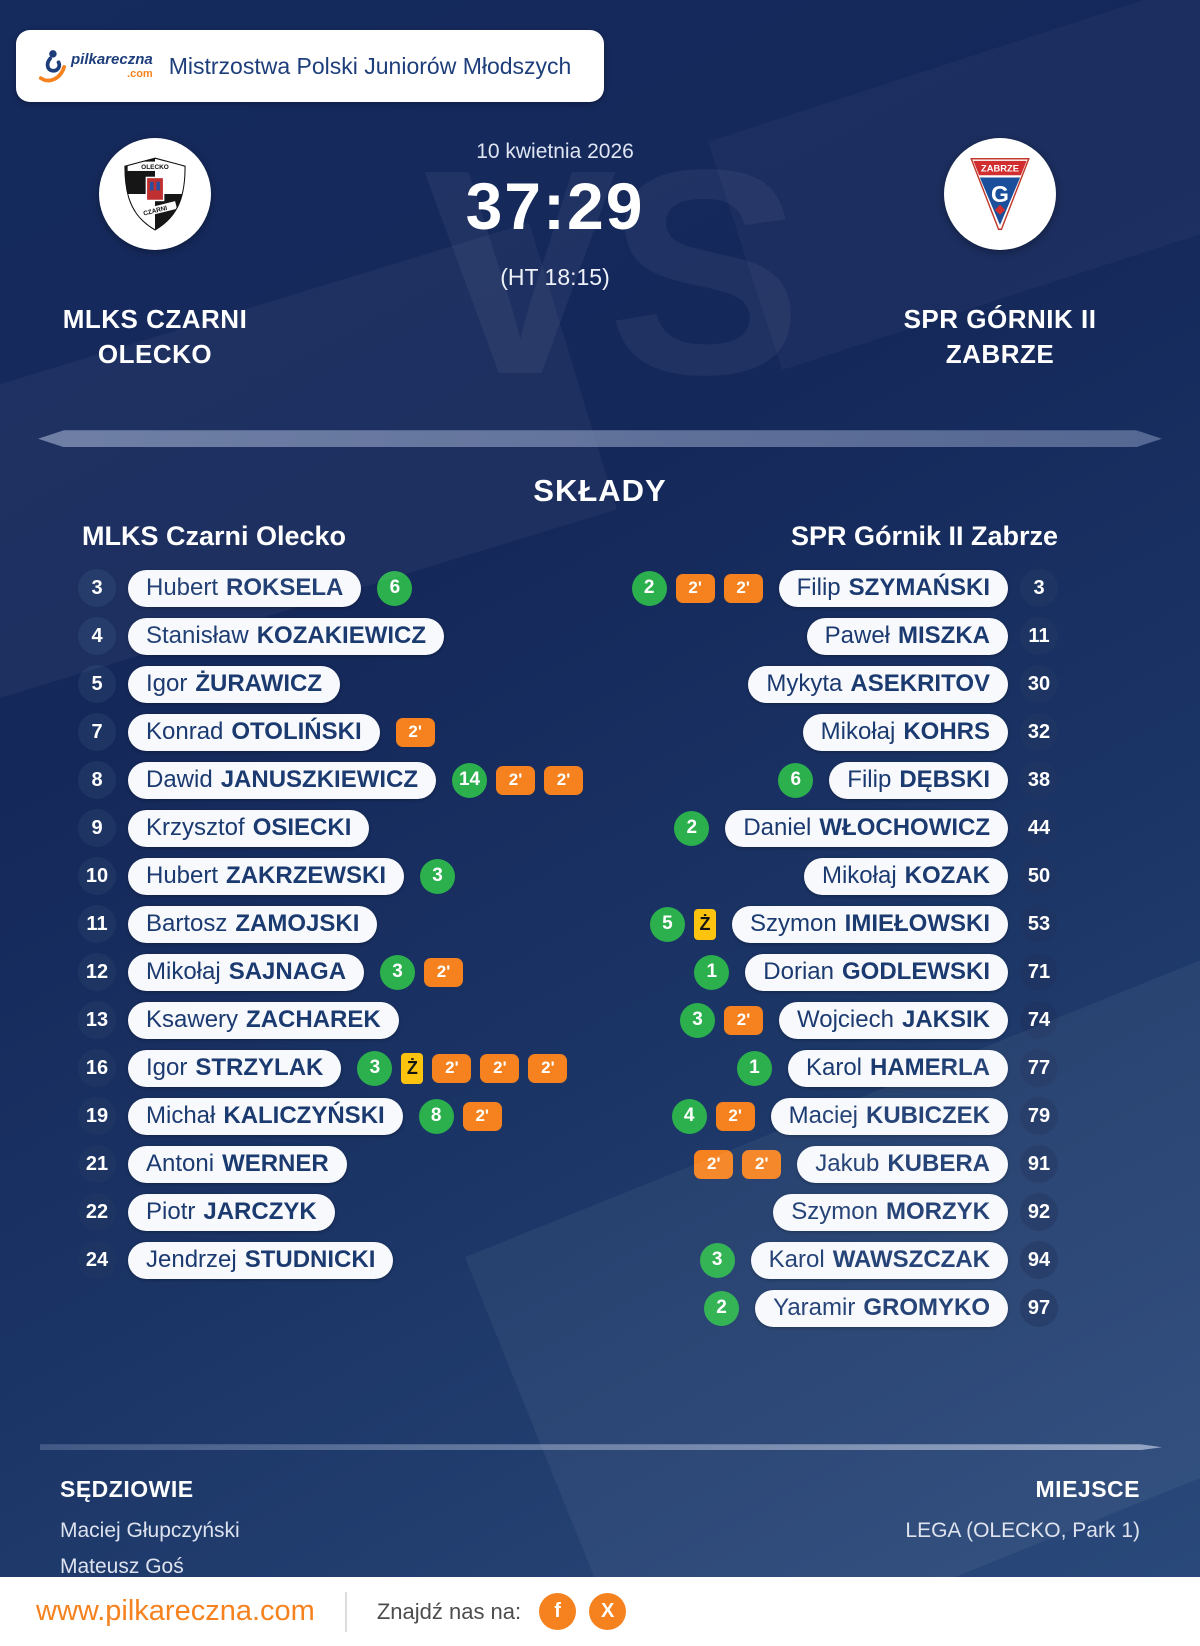 This screenshot has width=1200, height=1646. What do you see at coordinates (900, 636) in the screenshot?
I see `player-row: Paweł MISZKA 11` at bounding box center [900, 636].